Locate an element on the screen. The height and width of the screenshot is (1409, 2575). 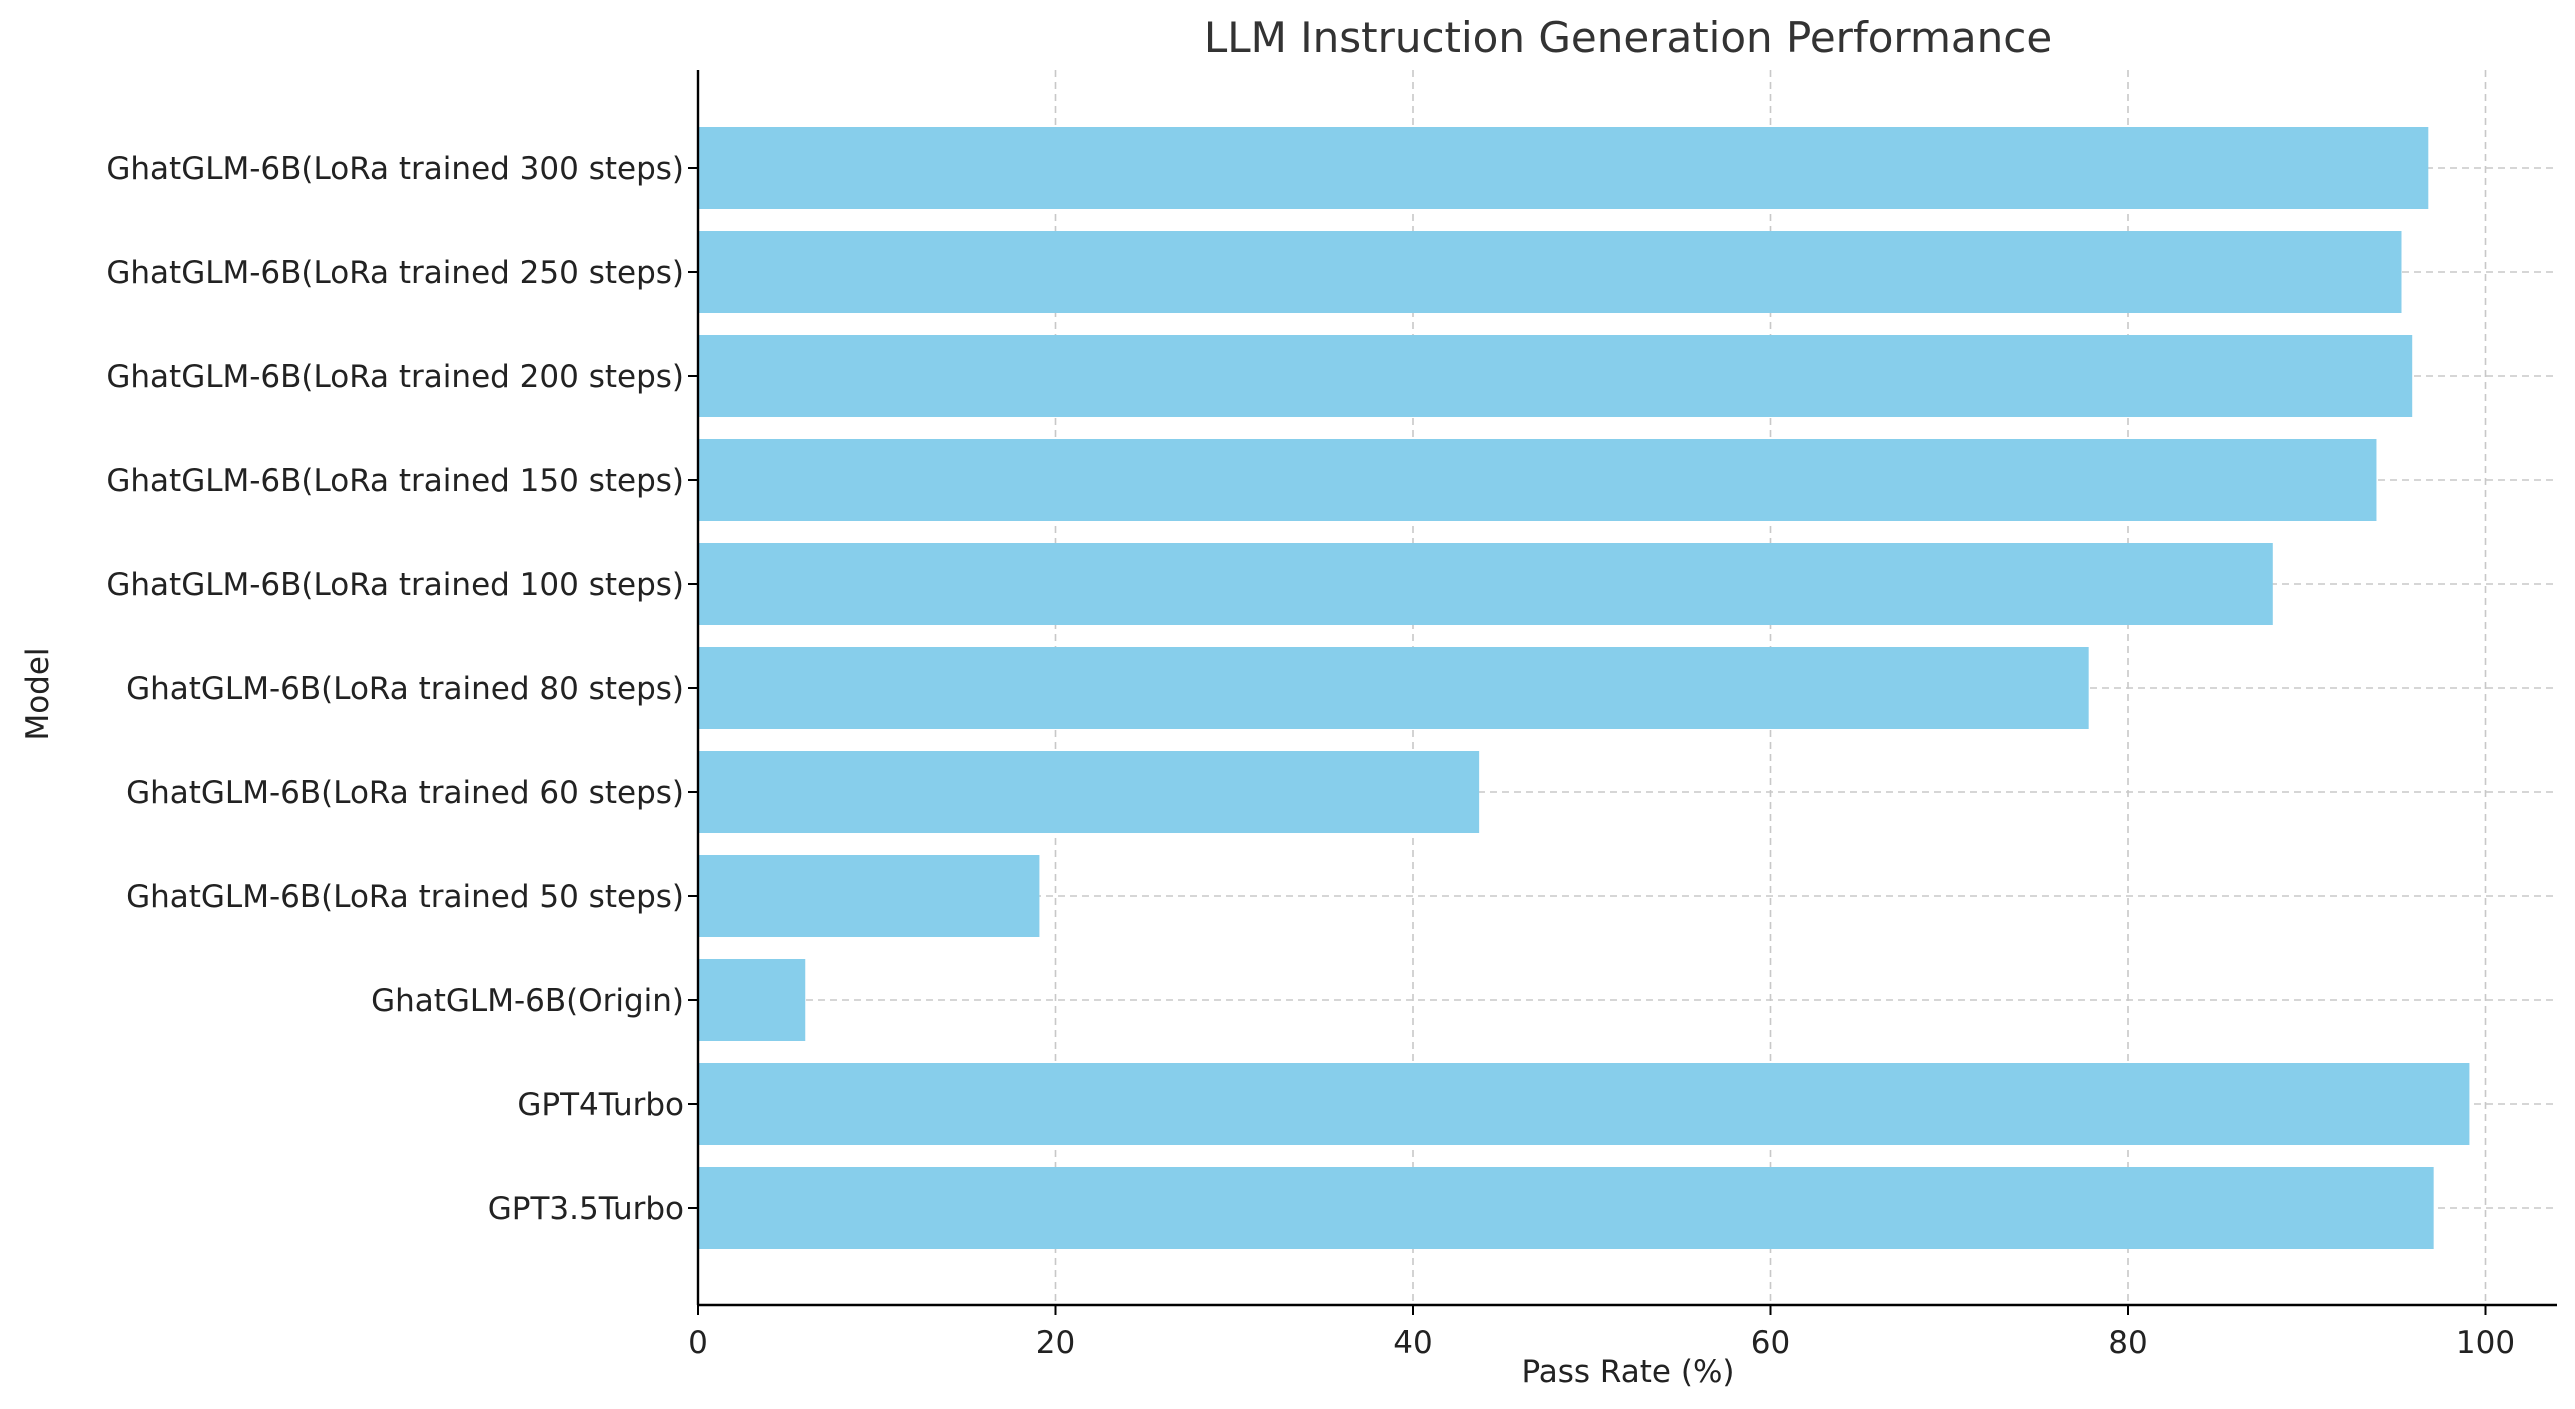
y-tick-label: GhatGLM-6B(LoRa trained 250 steps) is located at coordinates (395, 273).